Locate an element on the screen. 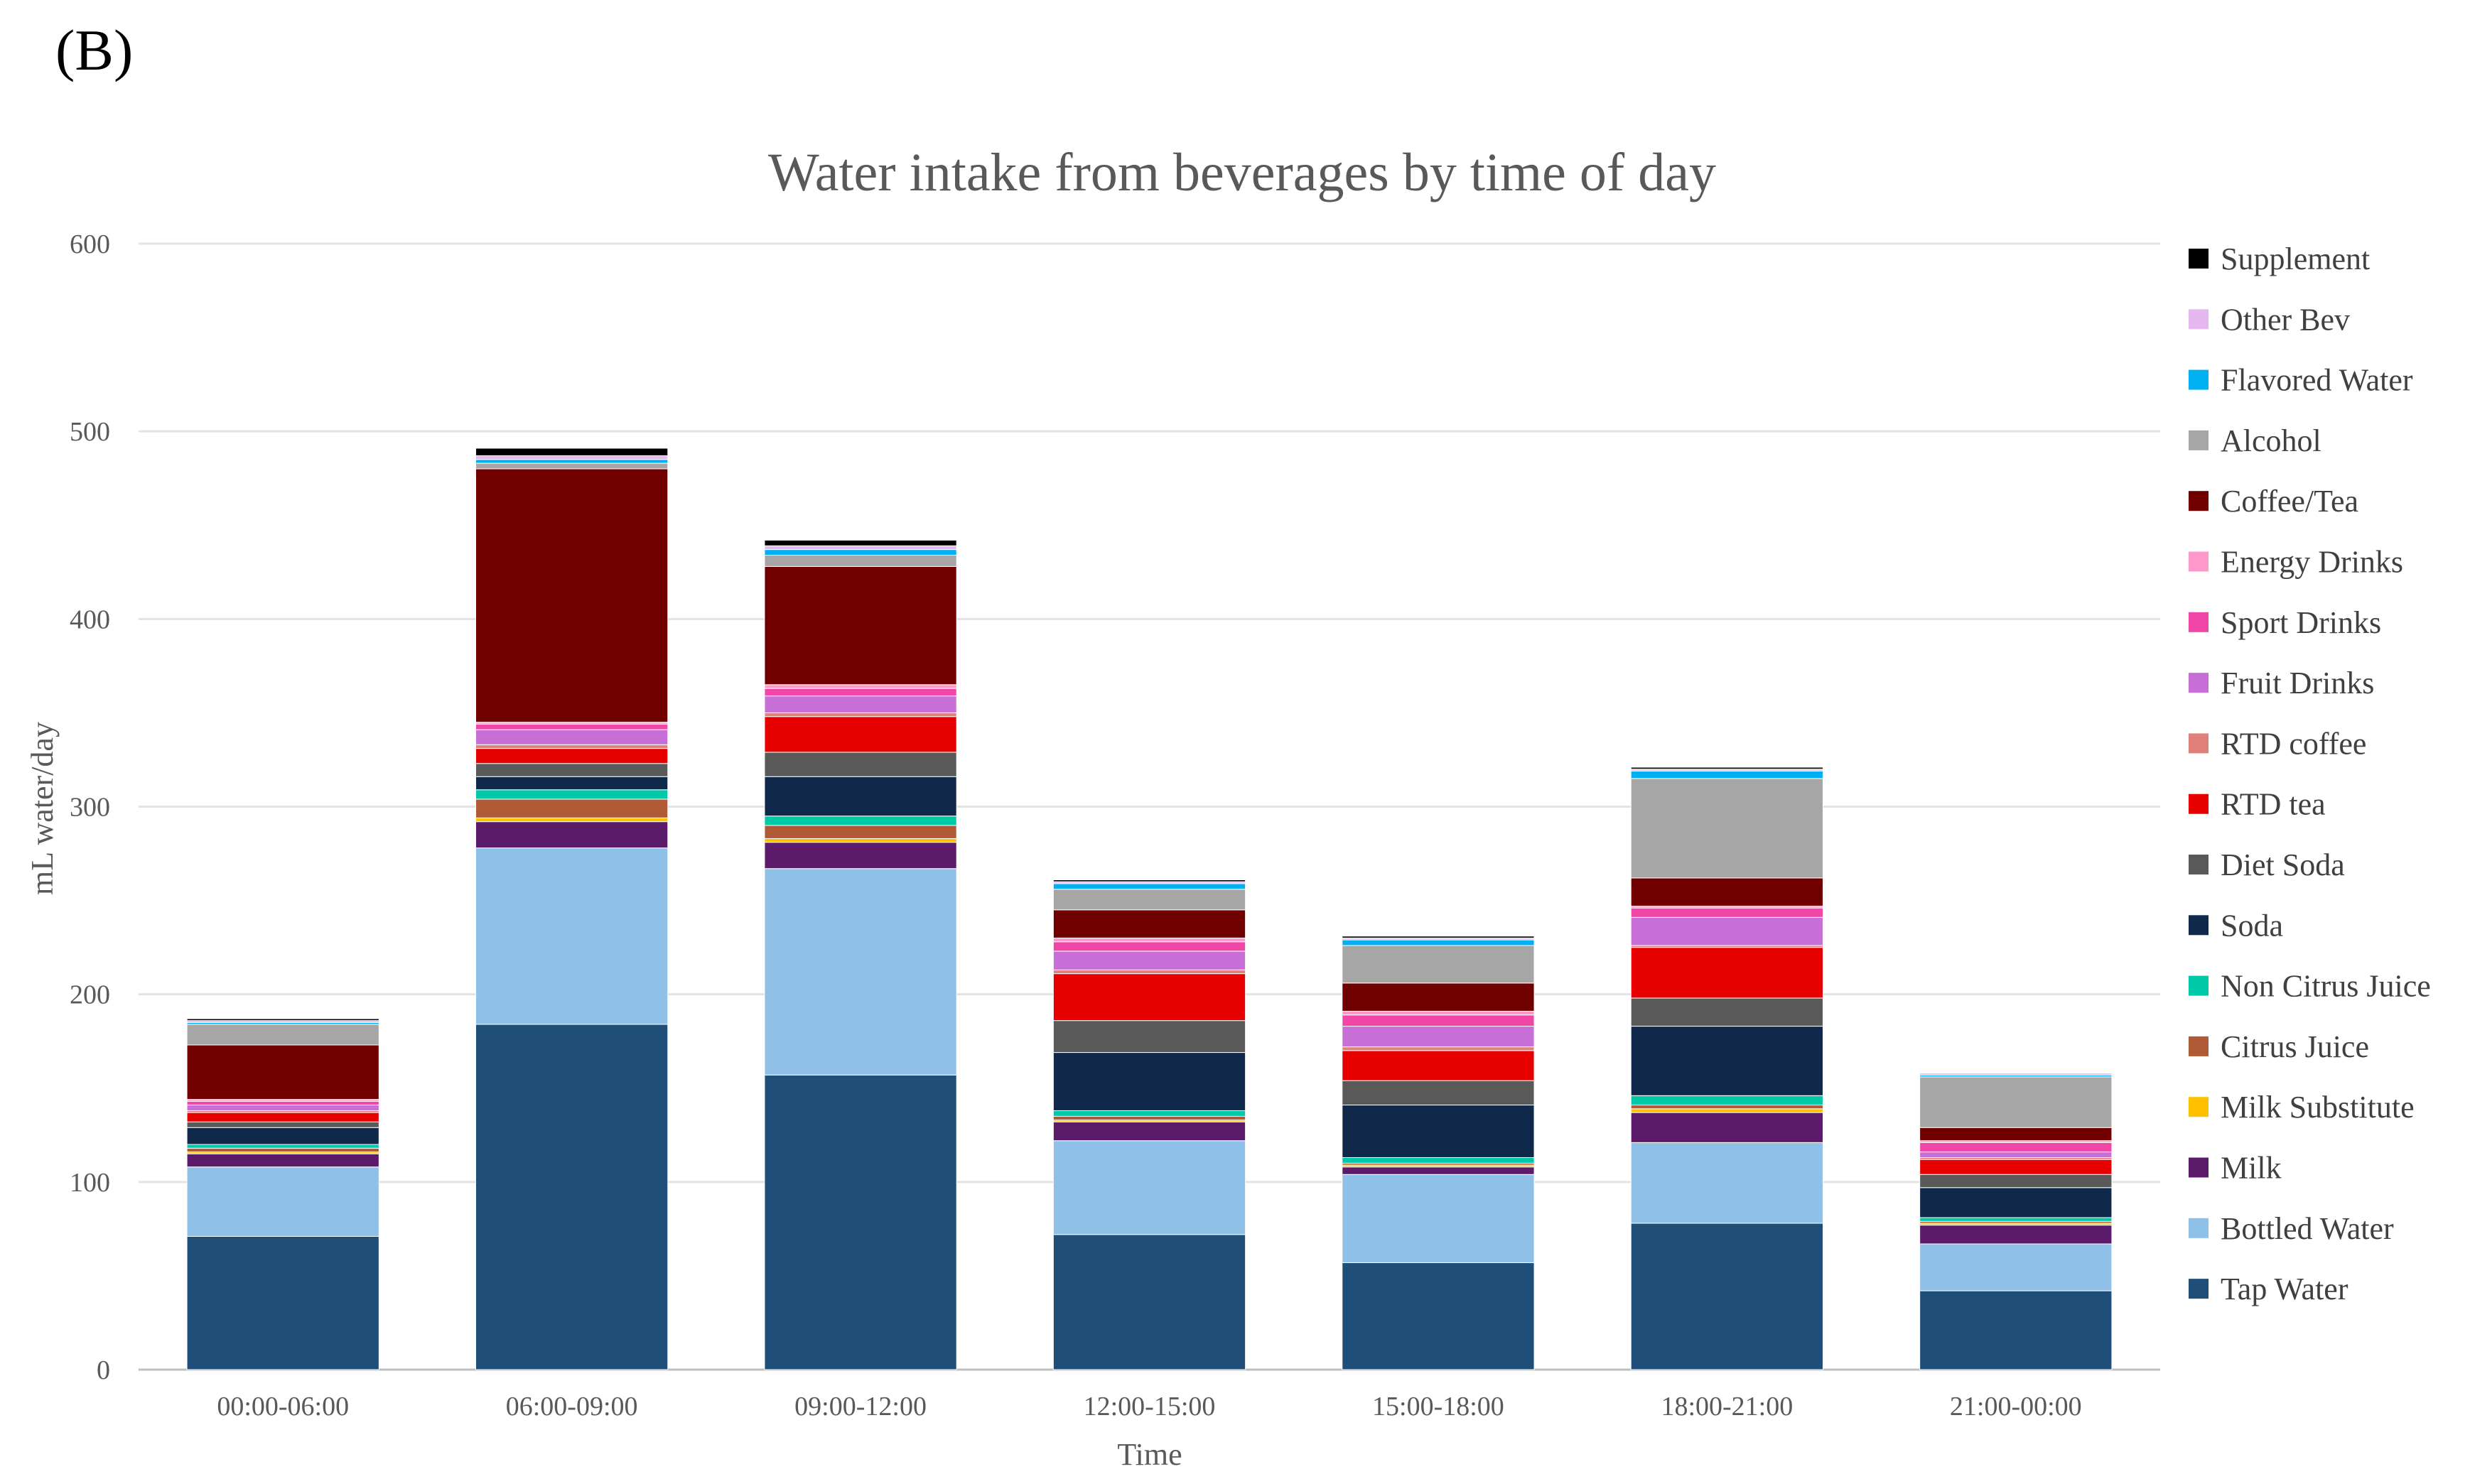 This screenshot has height=1484, width=2470. legend-label: RTD tea is located at coordinates (2273, 804).